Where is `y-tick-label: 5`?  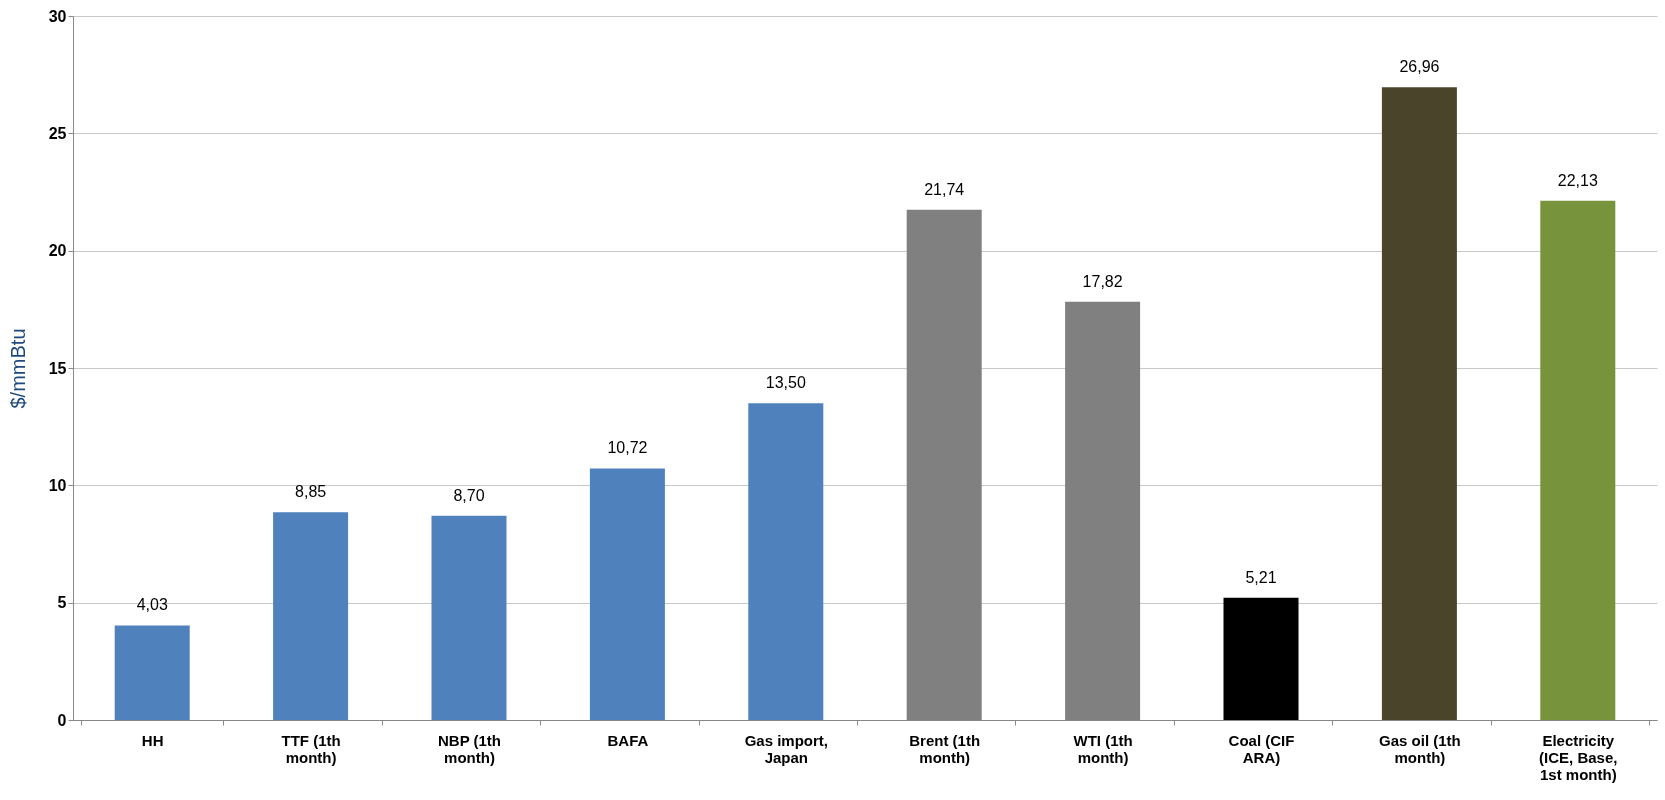
y-tick-label: 5 is located at coordinates (62, 603).